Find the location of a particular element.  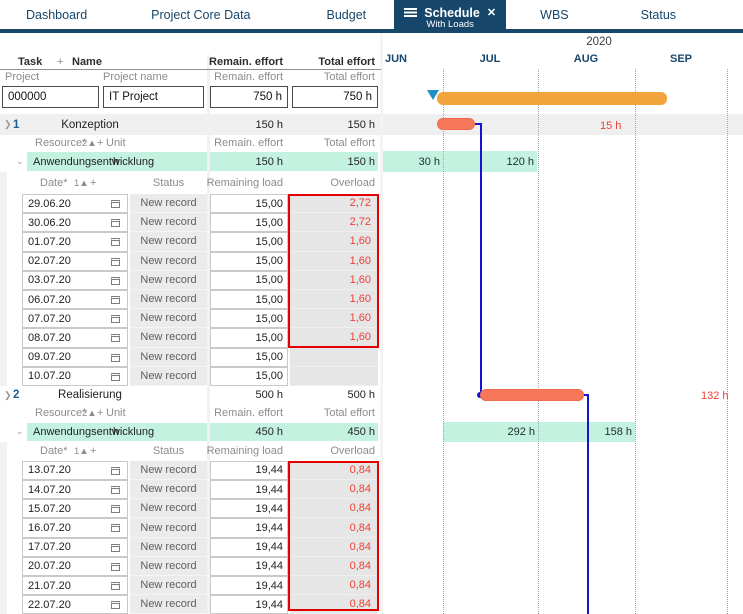

load-row: 30.06.20 New record 15,00 2,72 is located at coordinates (190, 223).